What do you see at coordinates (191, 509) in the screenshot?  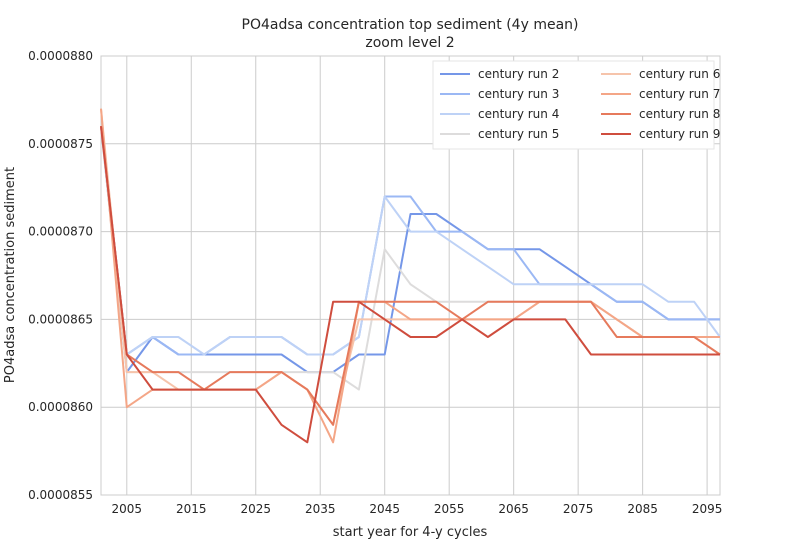 I see `x-tick-label: 2015` at bounding box center [191, 509].